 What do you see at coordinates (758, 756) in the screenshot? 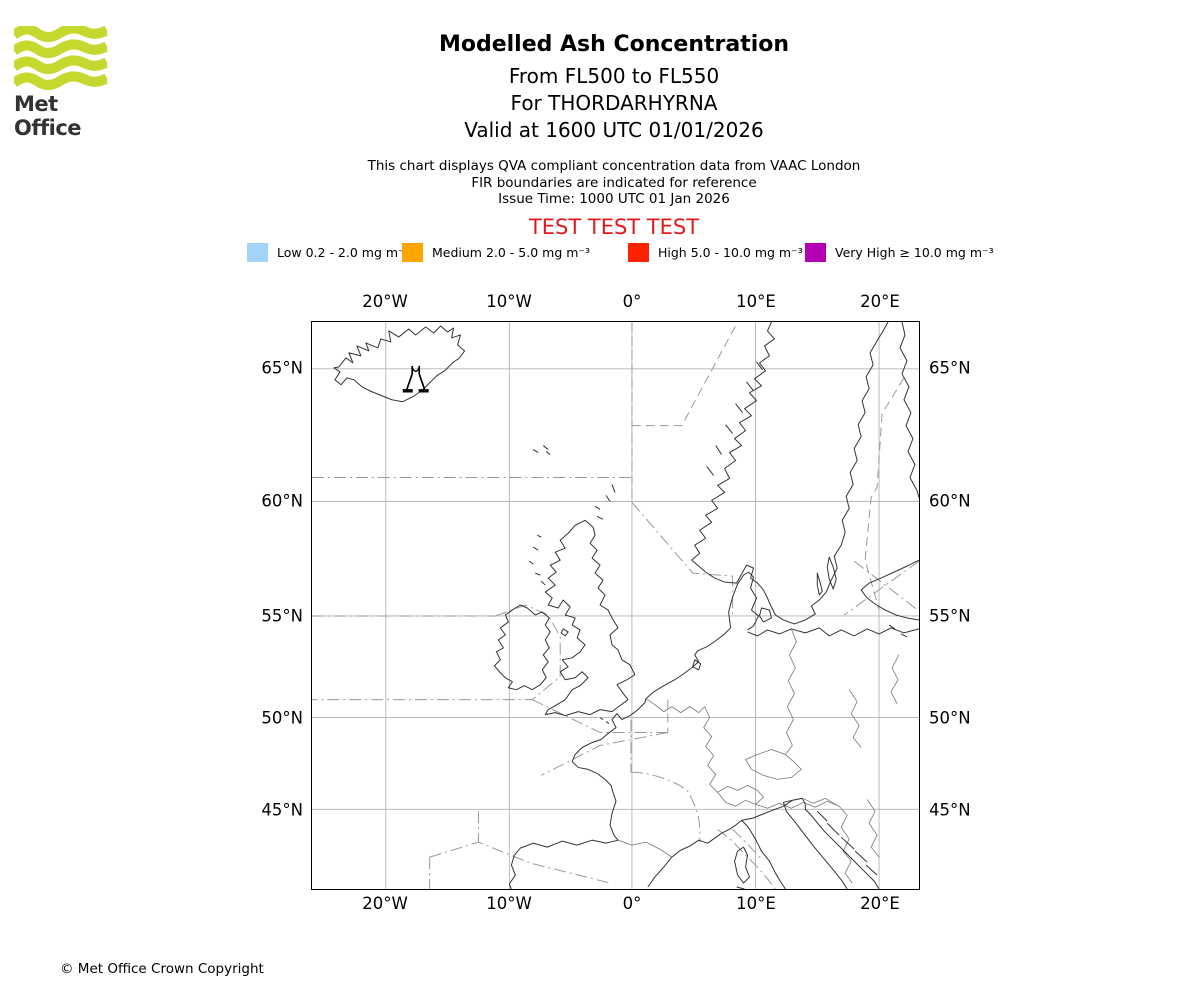
I see `country-borders` at bounding box center [758, 756].